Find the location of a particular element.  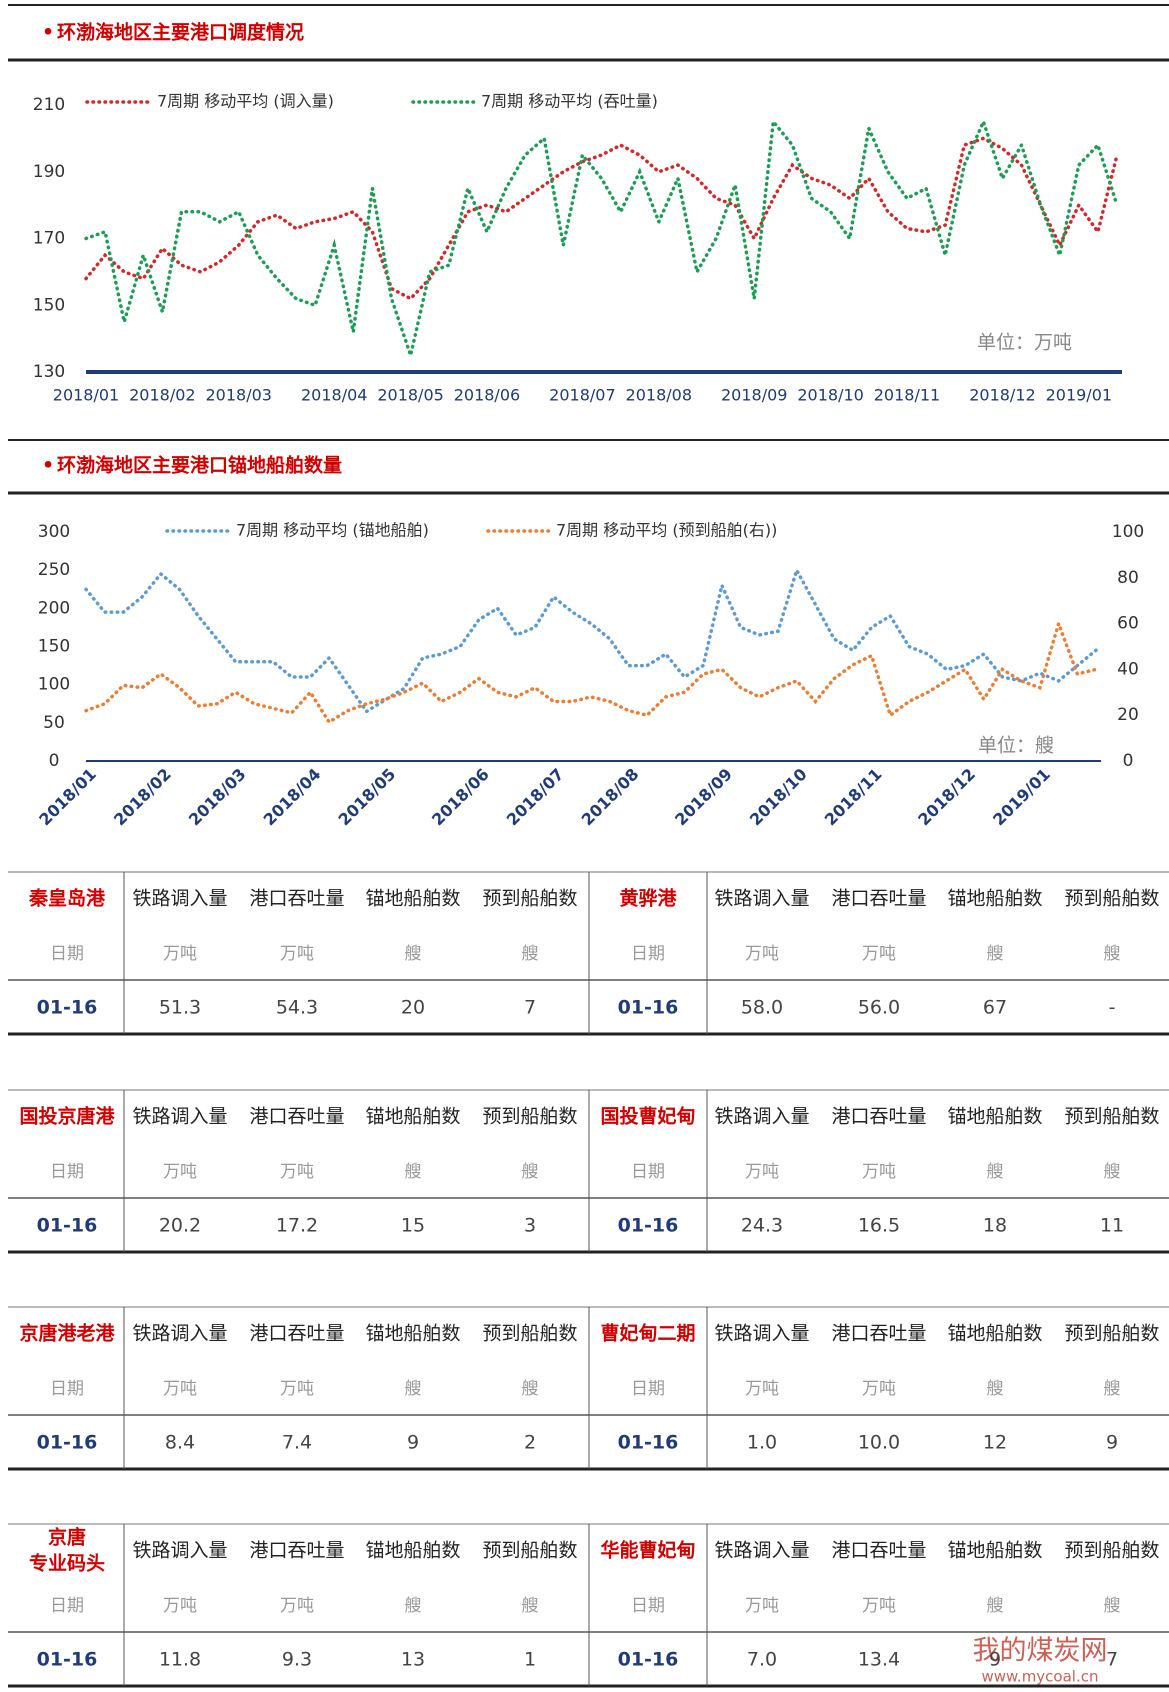

y2-tick-label: 80 is located at coordinates (1128, 578).